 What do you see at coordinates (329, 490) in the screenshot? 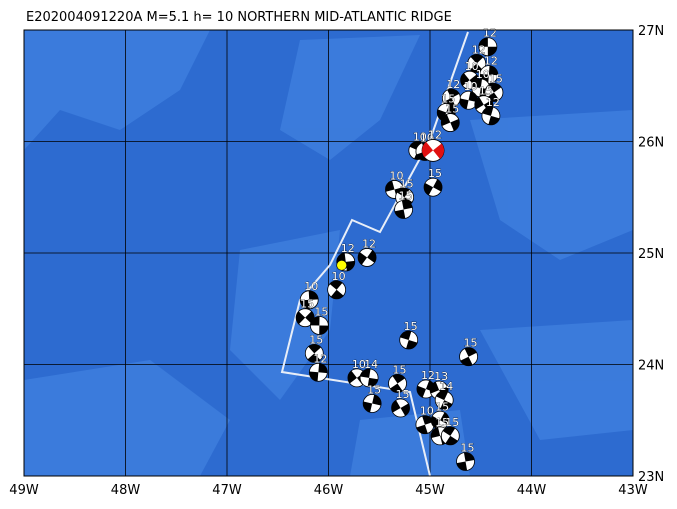
I see `x-tick-label: 46W` at bounding box center [329, 490].